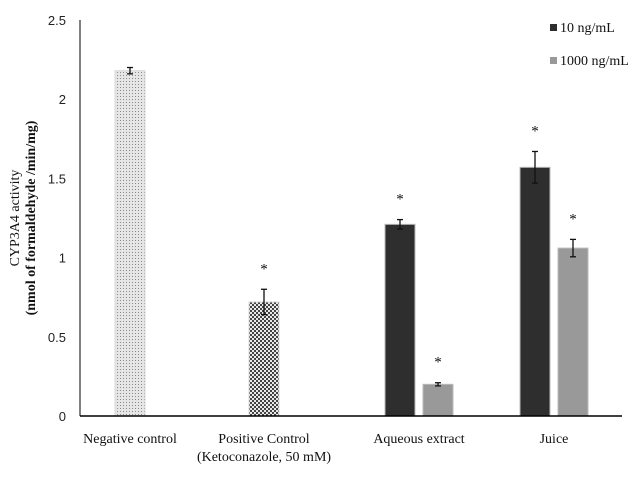 This screenshot has width=640, height=485. What do you see at coordinates (264, 359) in the screenshot?
I see `bar-checker` at bounding box center [264, 359].